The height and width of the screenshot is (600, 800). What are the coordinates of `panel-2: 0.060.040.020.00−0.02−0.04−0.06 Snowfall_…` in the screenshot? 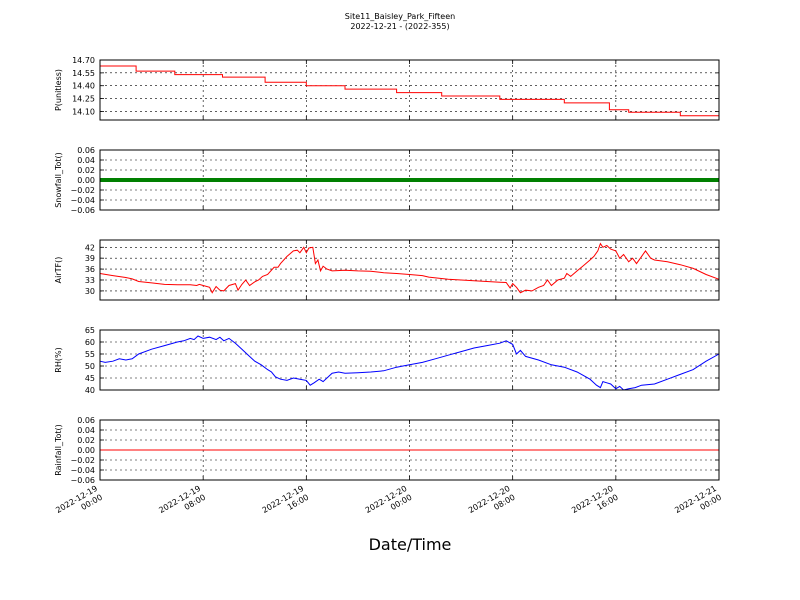 It's located at (387, 180).